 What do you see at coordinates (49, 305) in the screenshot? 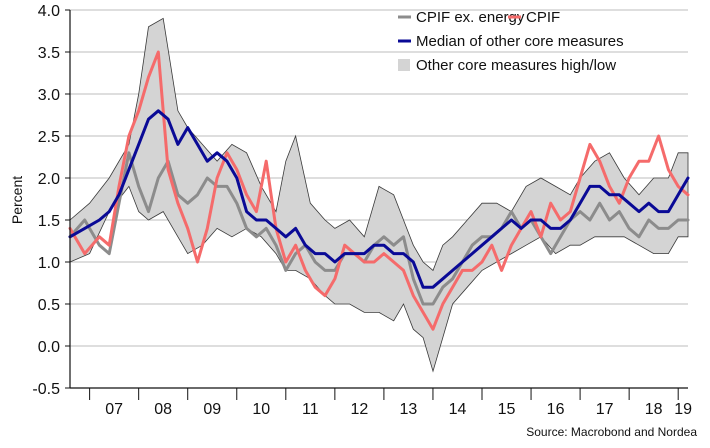
I see `y-tick-label-7: 0.5` at bounding box center [49, 305].